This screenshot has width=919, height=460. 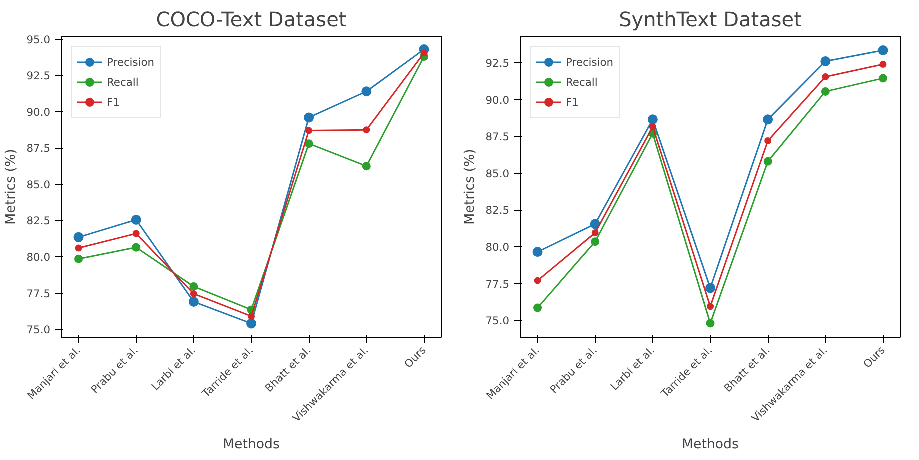 I want to click on chart-title: SynthText Dataset, so click(x=710, y=20).